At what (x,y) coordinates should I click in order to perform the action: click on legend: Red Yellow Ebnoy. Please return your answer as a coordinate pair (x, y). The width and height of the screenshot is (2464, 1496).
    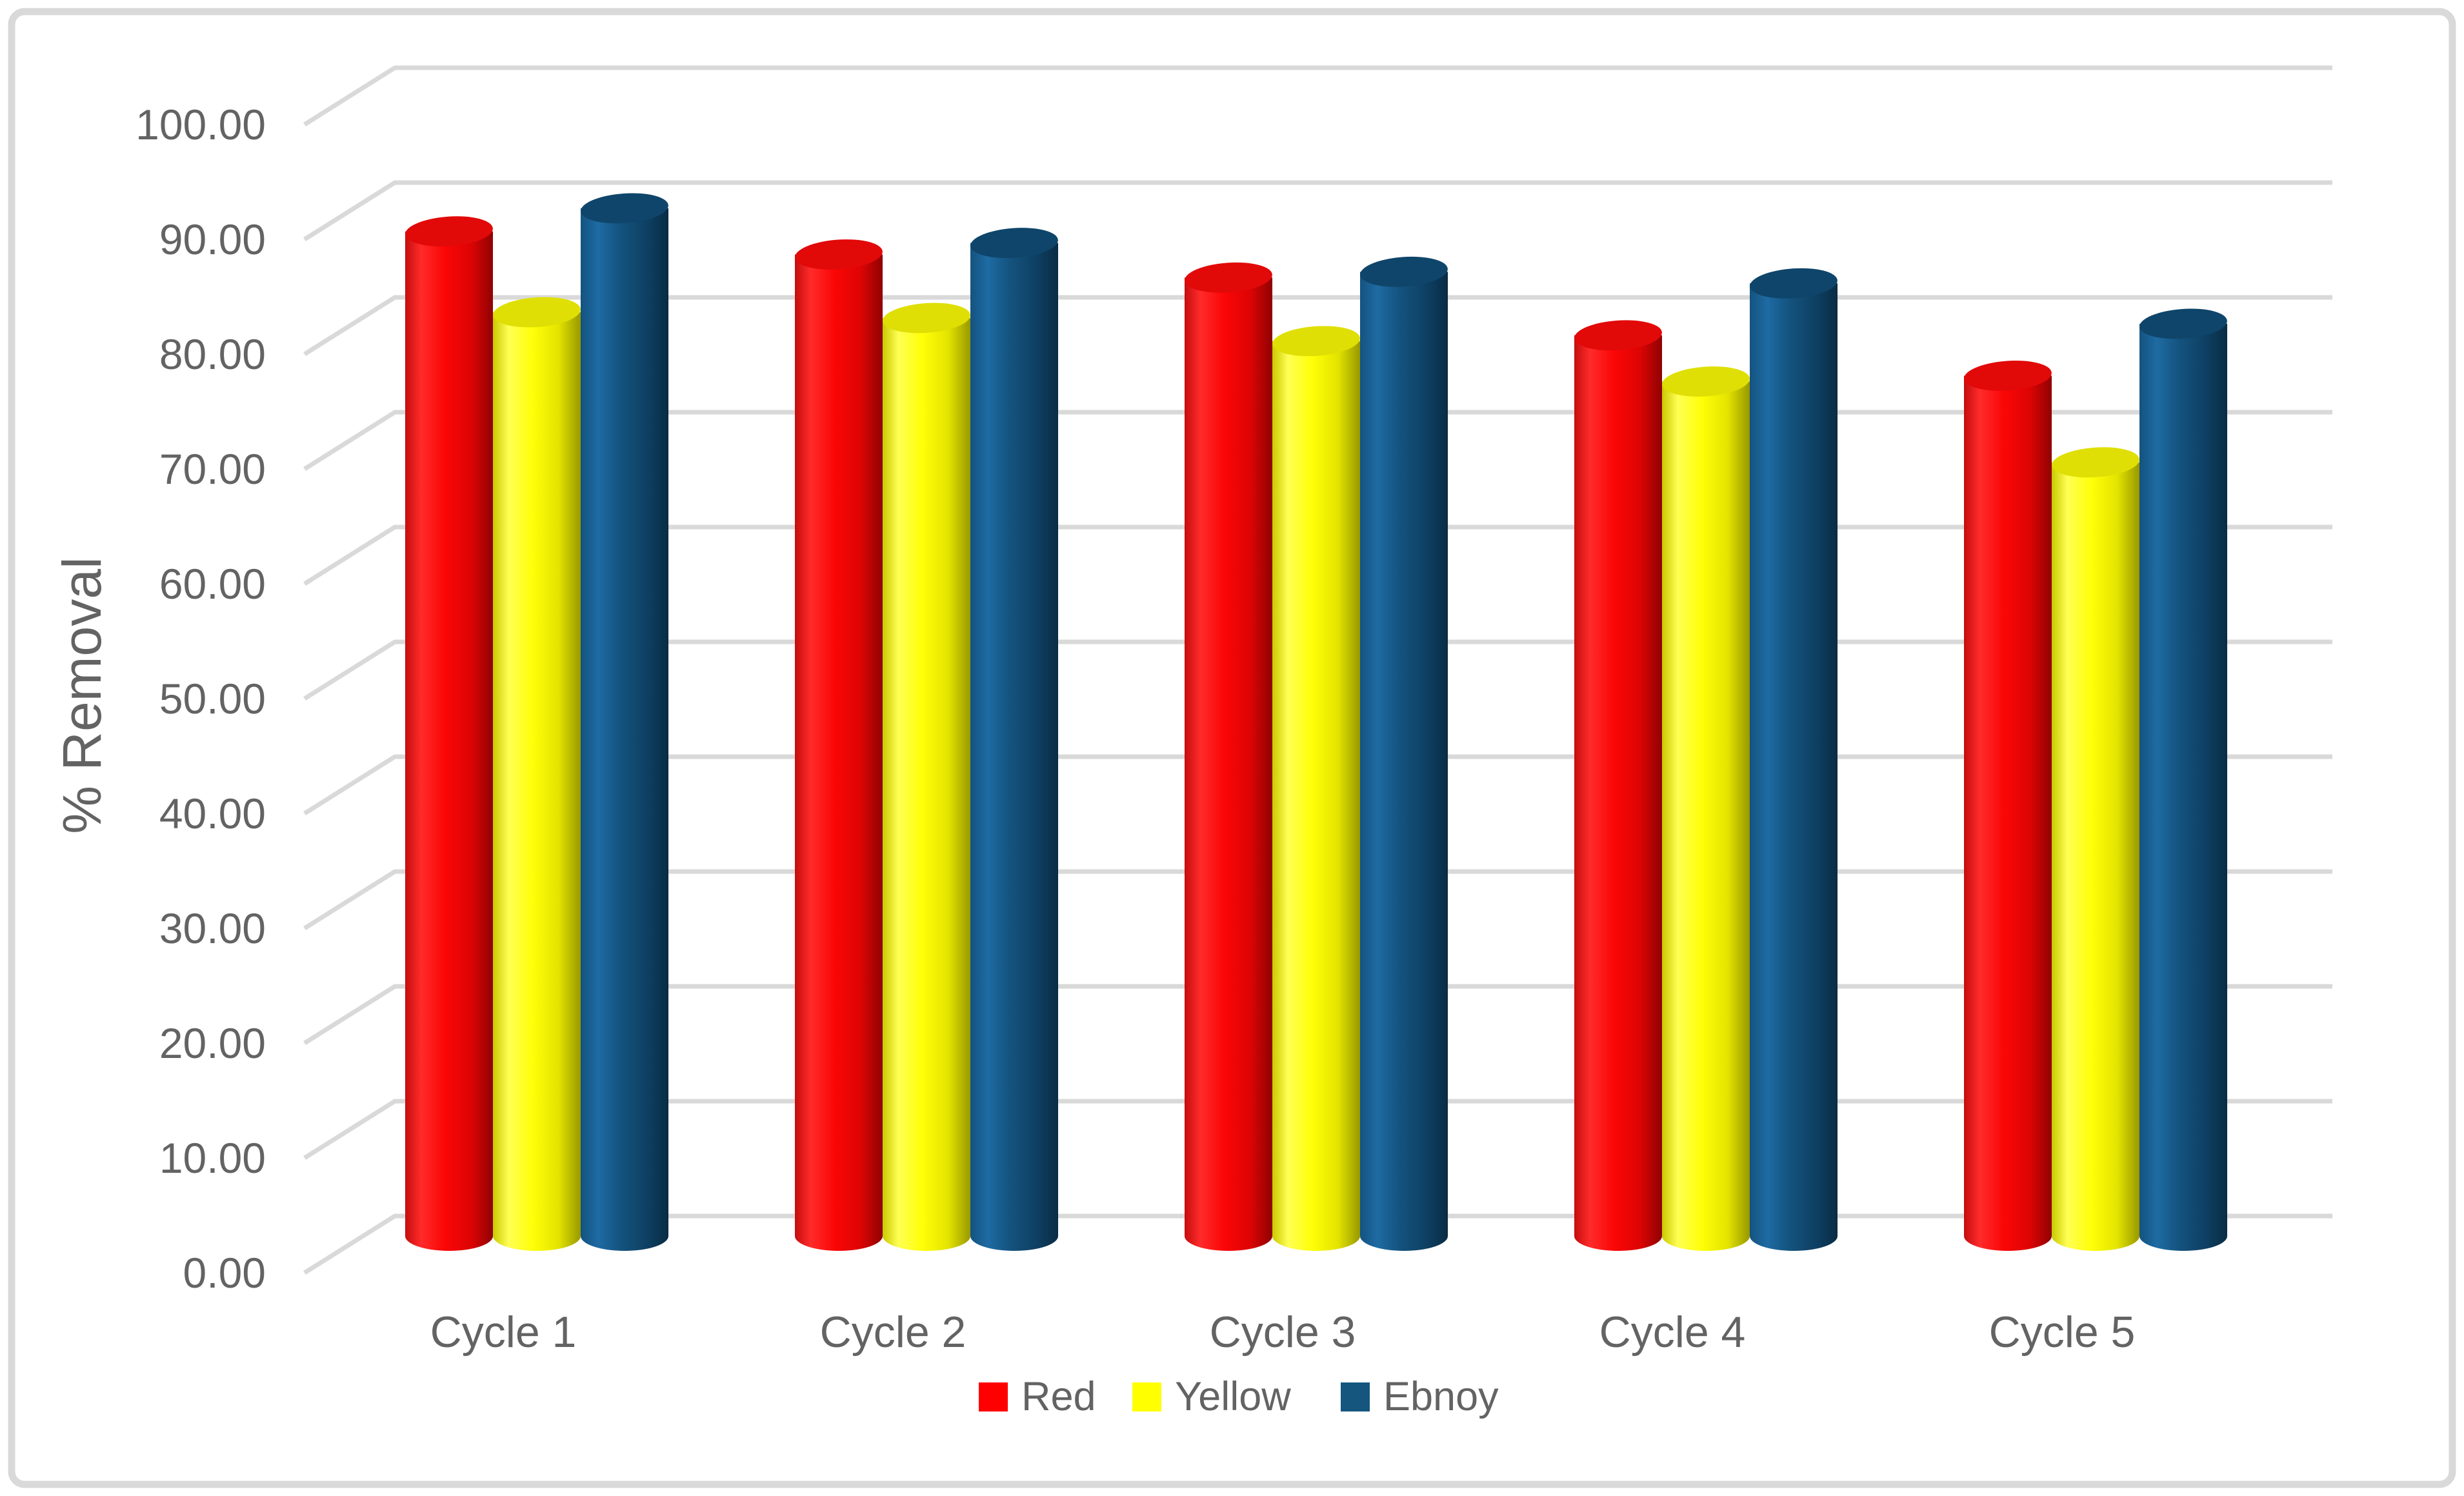
    Looking at the image, I should click on (1239, 1396).